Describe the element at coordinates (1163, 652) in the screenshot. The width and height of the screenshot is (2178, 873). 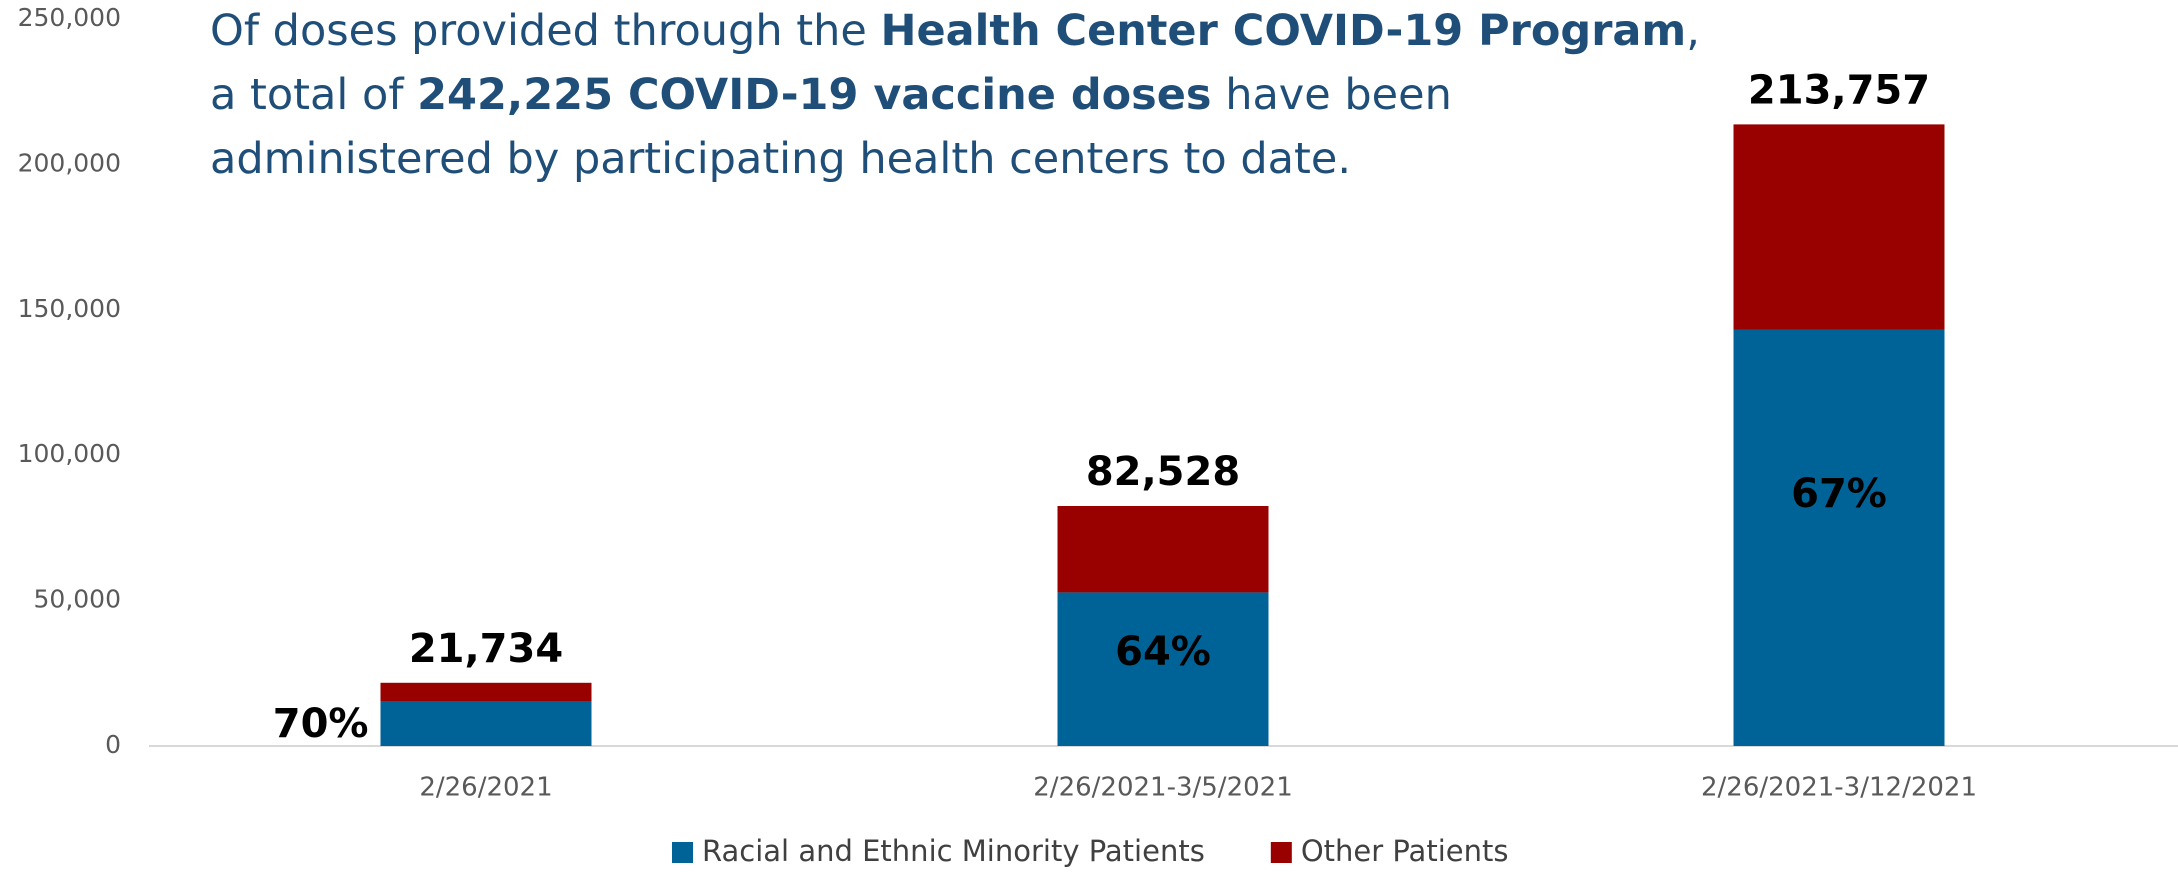
I see `share-label: 64%` at that location.